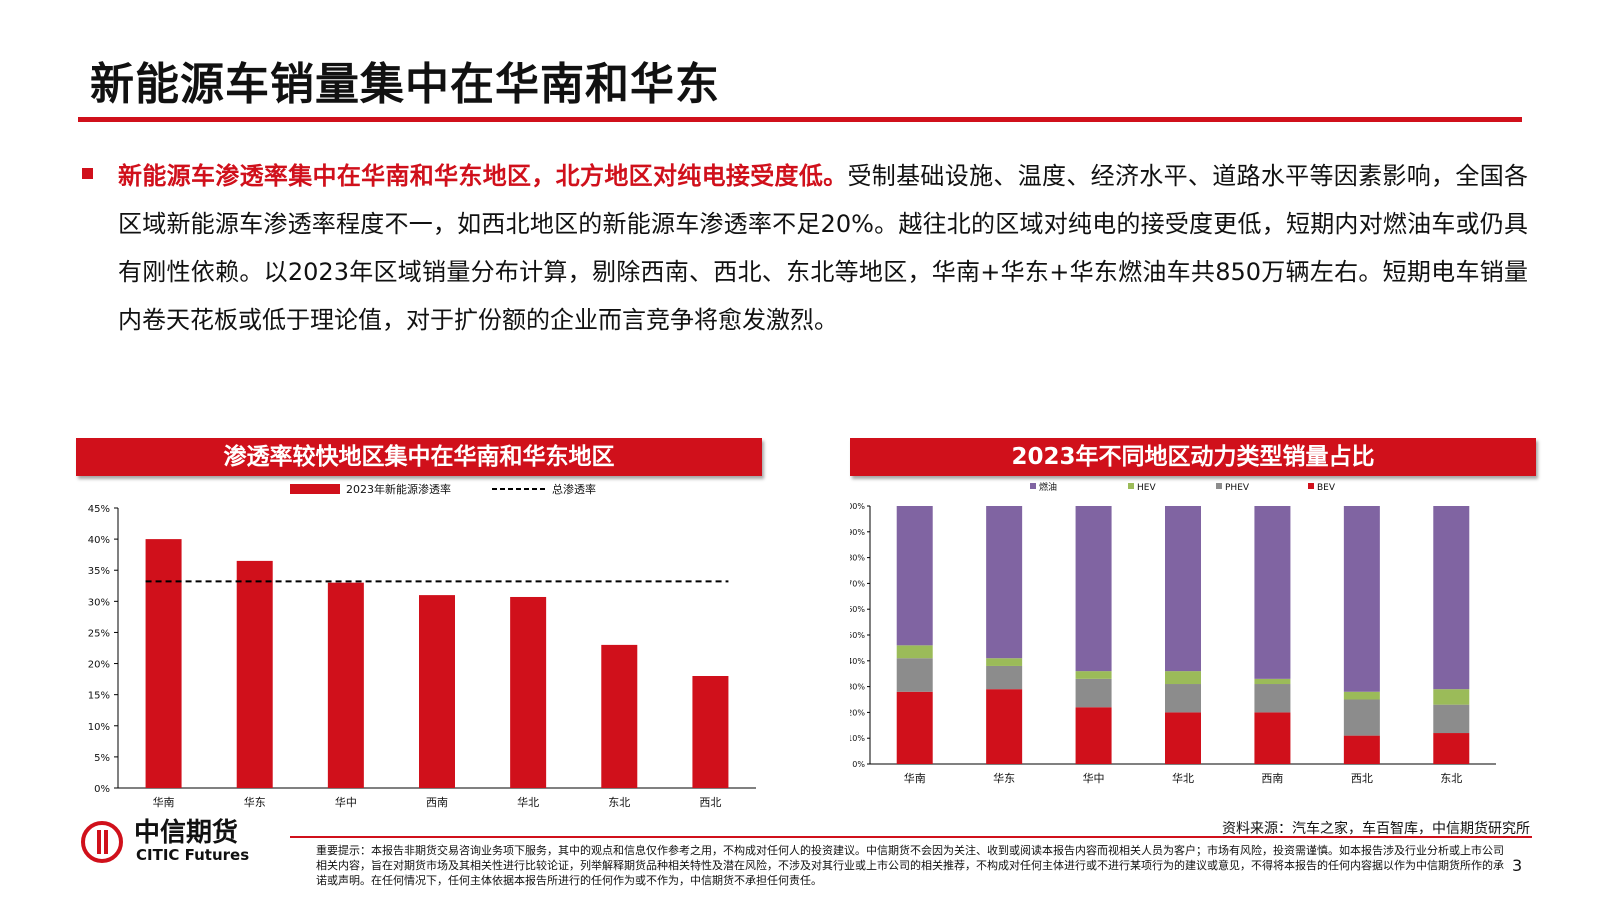  I want to click on bar-西南, so click(437, 691).